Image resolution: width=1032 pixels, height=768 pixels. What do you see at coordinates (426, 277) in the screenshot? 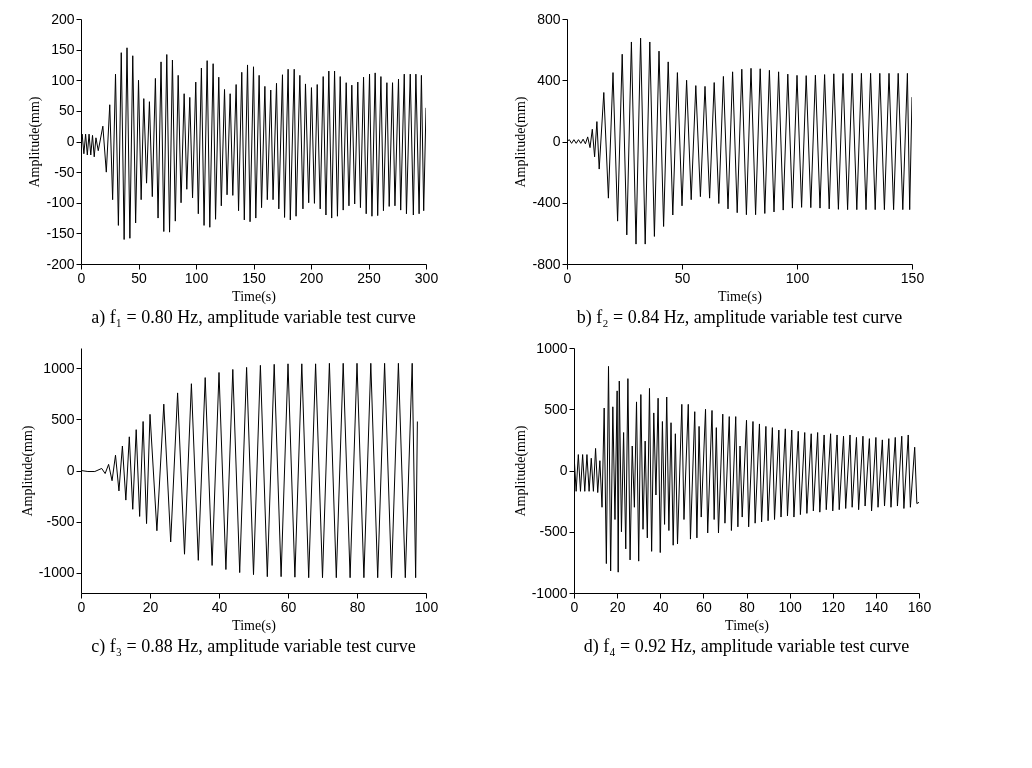
I see `x-tick-label: 300` at bounding box center [426, 277].